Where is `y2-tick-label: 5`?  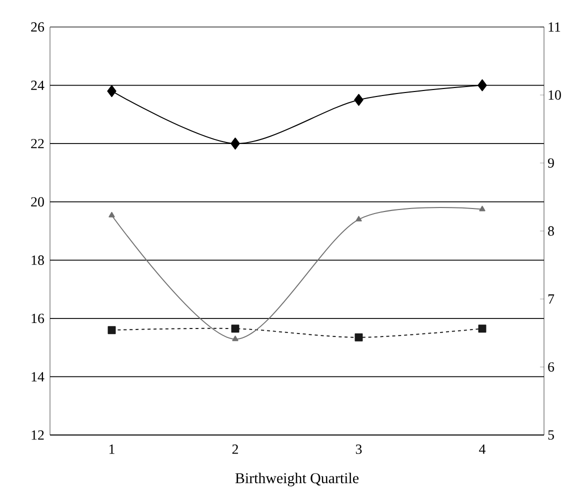 y2-tick-label: 5 is located at coordinates (551, 435).